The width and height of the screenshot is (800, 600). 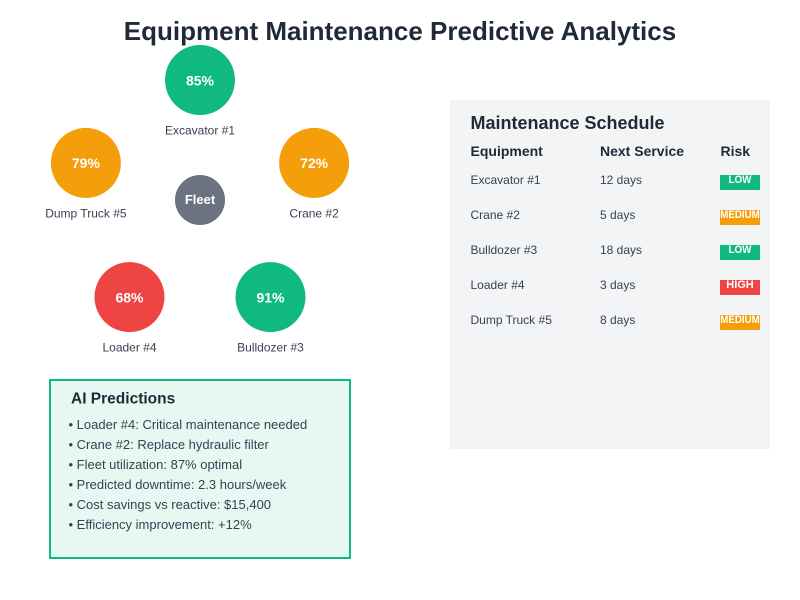 What do you see at coordinates (200, 199) in the screenshot?
I see `svg-text: Fleet` at bounding box center [200, 199].